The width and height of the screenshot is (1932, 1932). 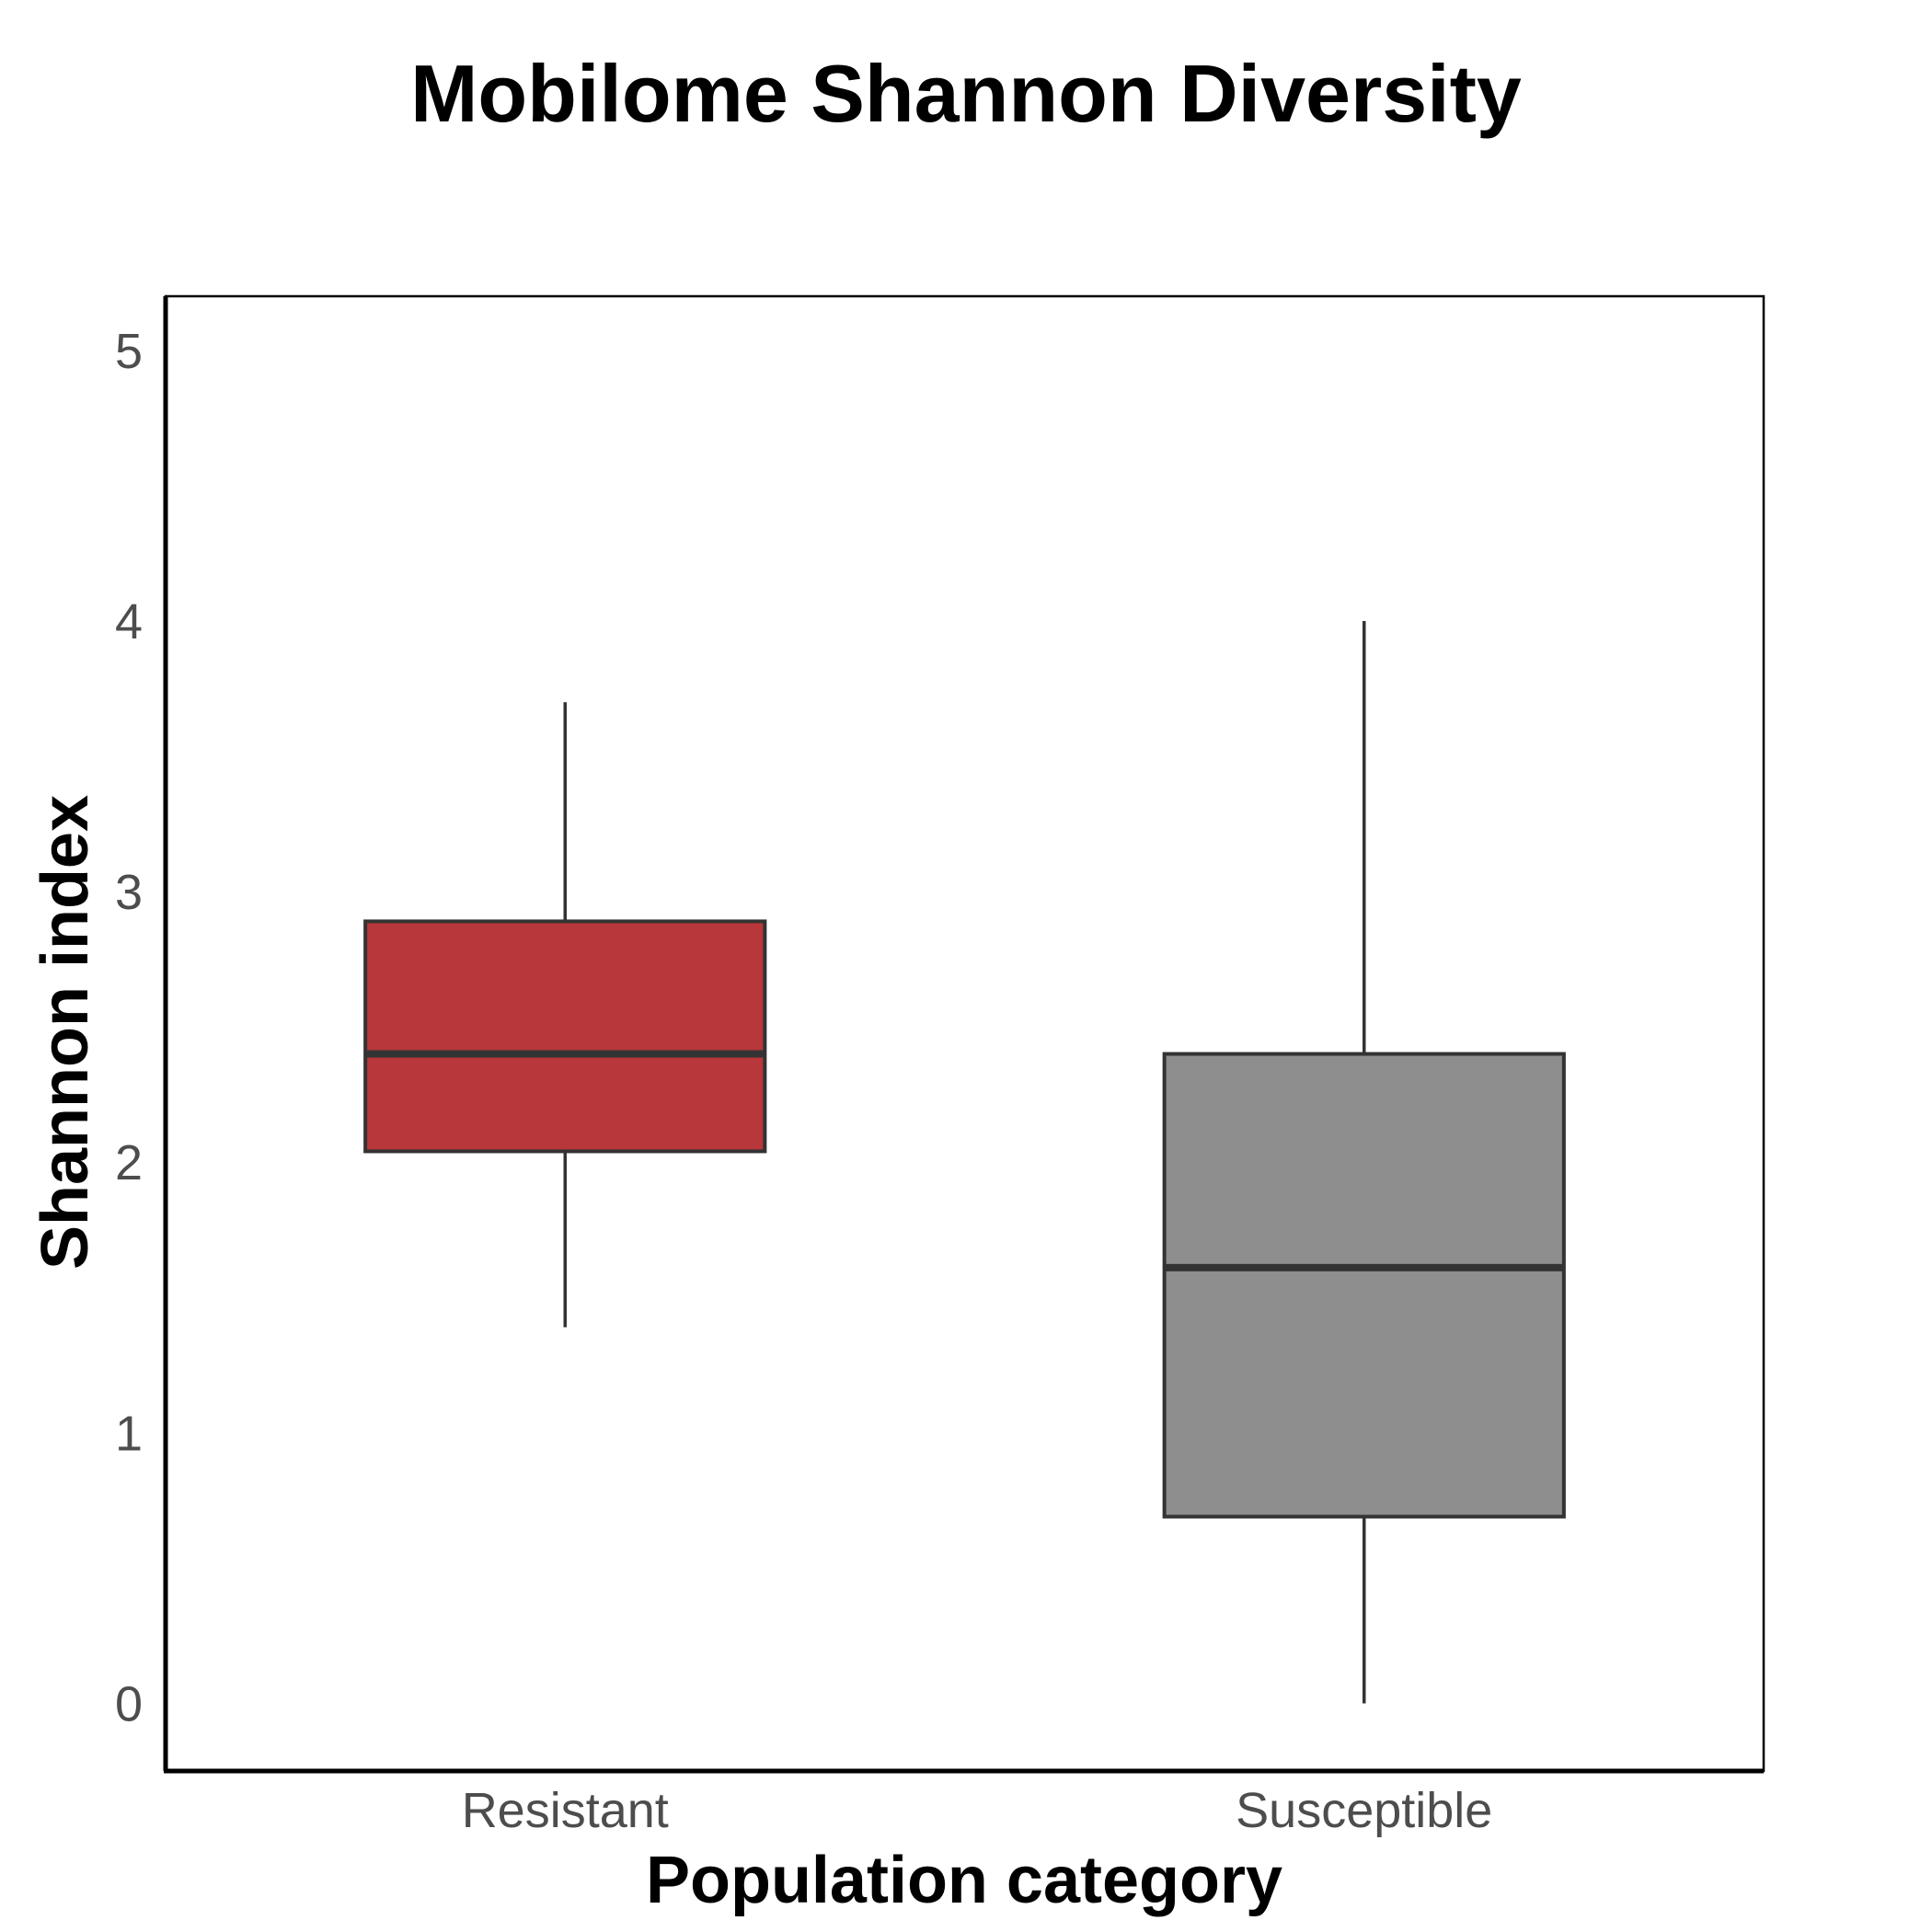 I want to click on y-tick-label: 5, so click(x=129, y=351).